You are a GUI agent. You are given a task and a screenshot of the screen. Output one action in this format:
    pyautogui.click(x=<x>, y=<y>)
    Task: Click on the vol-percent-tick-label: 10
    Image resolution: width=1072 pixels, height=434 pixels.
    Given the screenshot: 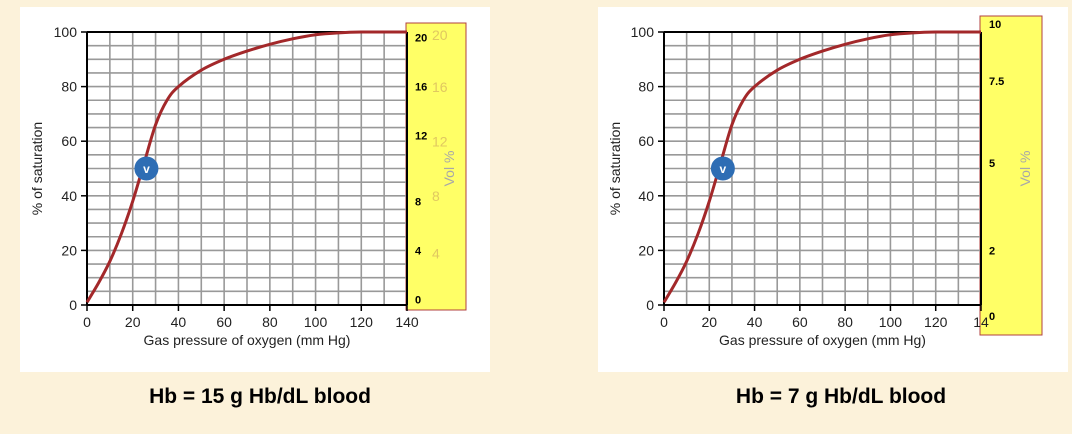 What is the action you would take?
    pyautogui.click(x=995, y=25)
    